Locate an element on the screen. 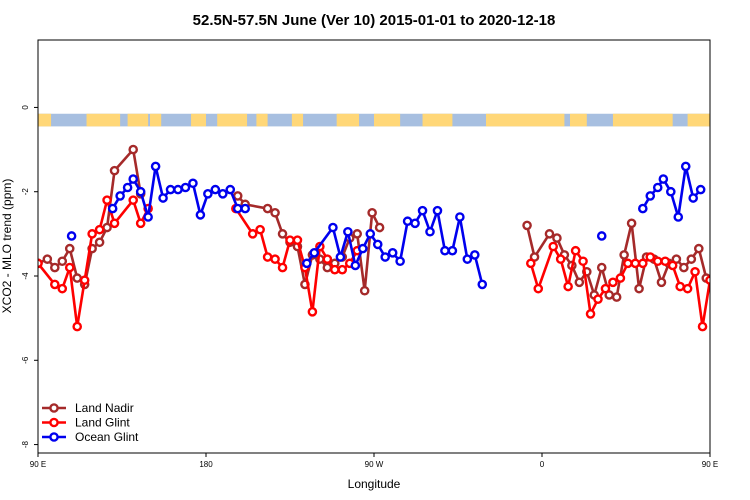  surface-band is located at coordinates (393, 120).